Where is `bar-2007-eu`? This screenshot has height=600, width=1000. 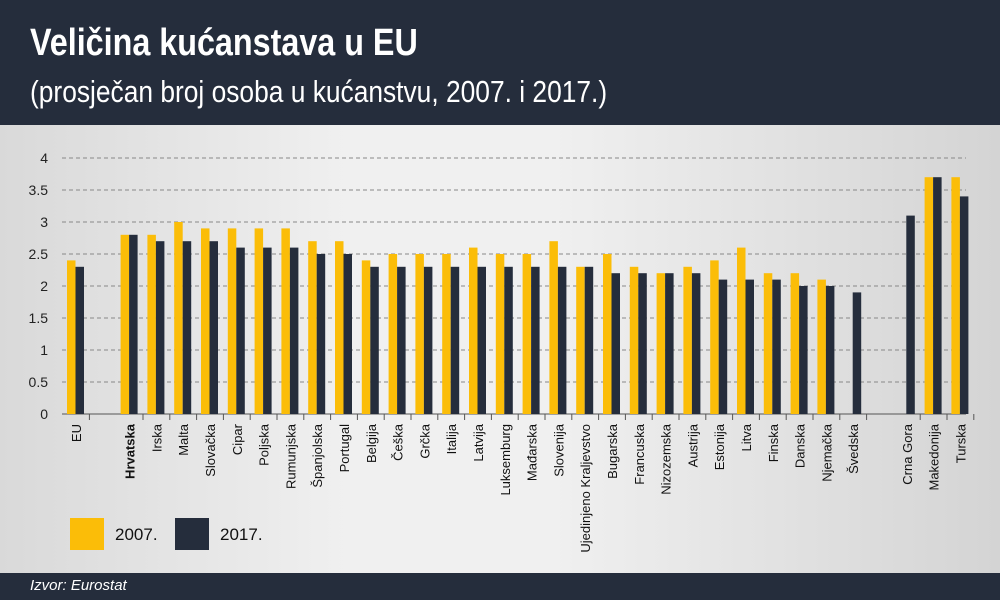 bar-2007-eu is located at coordinates (71, 337).